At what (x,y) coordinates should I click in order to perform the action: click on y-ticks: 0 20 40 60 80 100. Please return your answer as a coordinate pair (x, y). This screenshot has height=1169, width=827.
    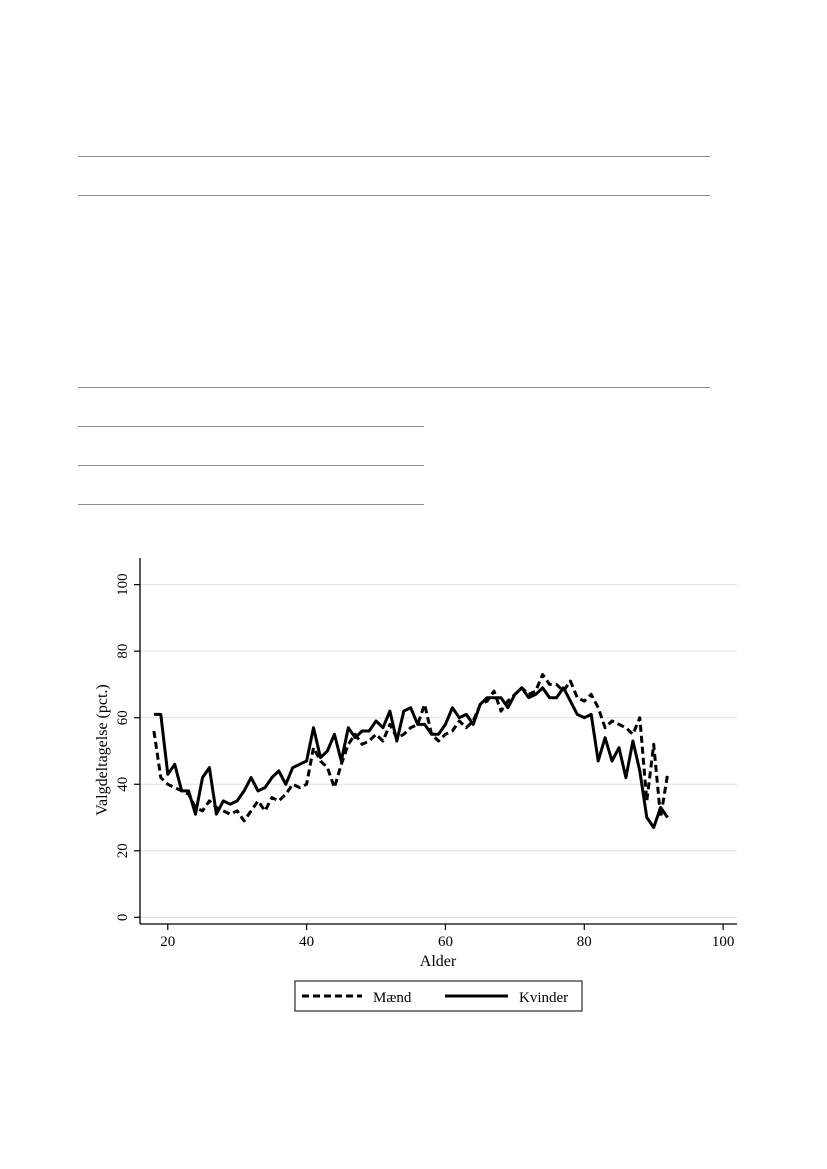
    Looking at the image, I should click on (127, 747).